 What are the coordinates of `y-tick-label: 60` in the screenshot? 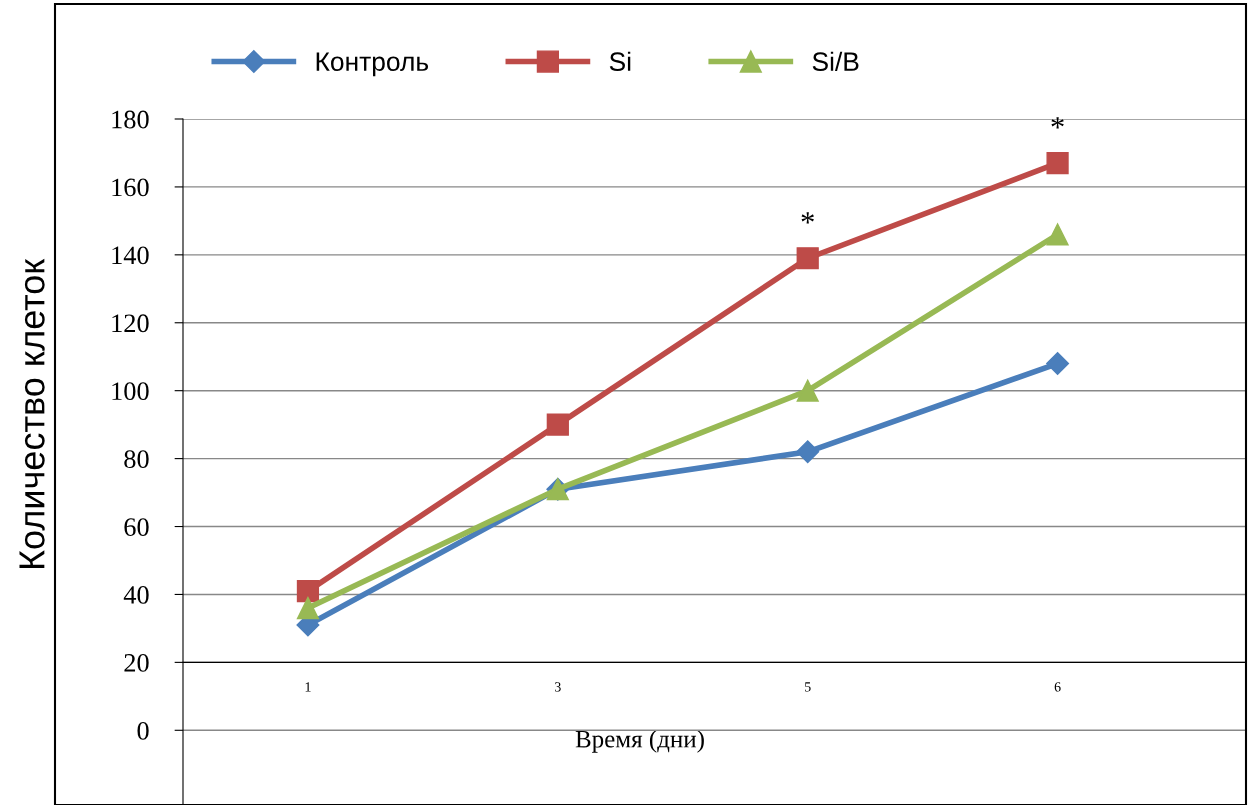 It's located at (136, 527).